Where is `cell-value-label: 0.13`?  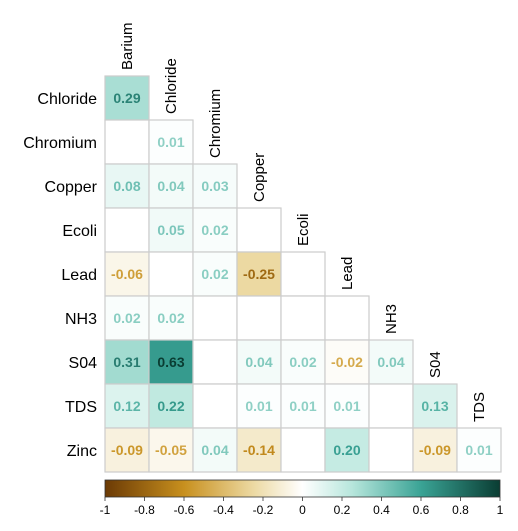
cell-value-label: 0.13 is located at coordinates (434, 406).